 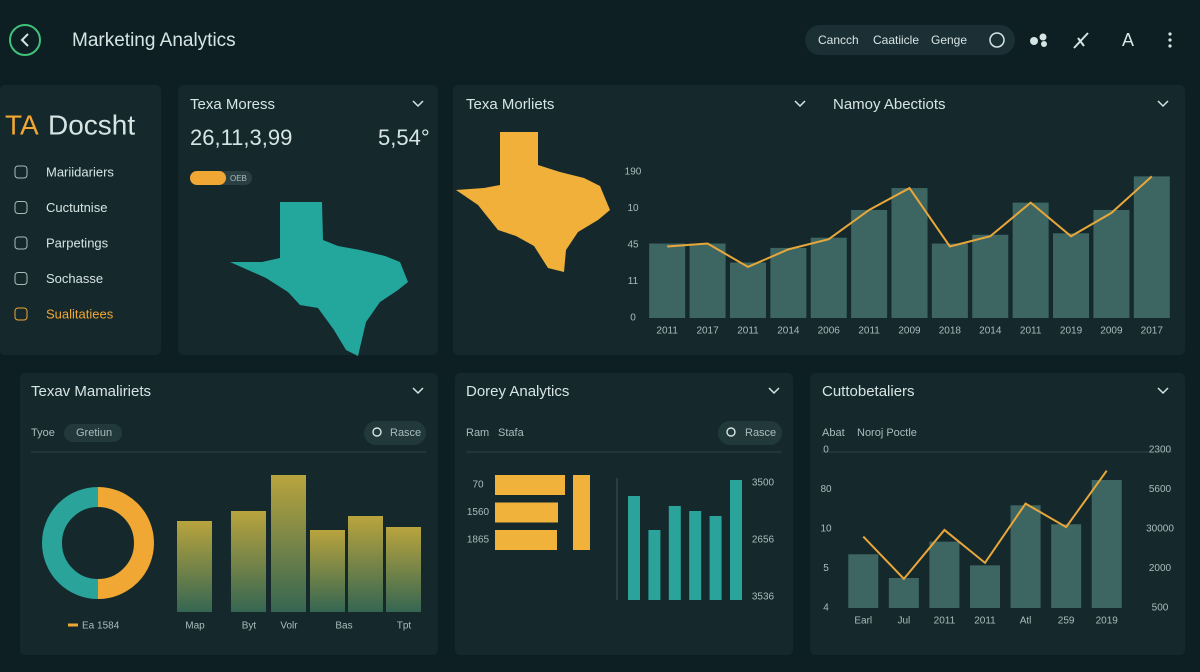 What do you see at coordinates (238, 178) in the screenshot?
I see `progress-label: OEB` at bounding box center [238, 178].